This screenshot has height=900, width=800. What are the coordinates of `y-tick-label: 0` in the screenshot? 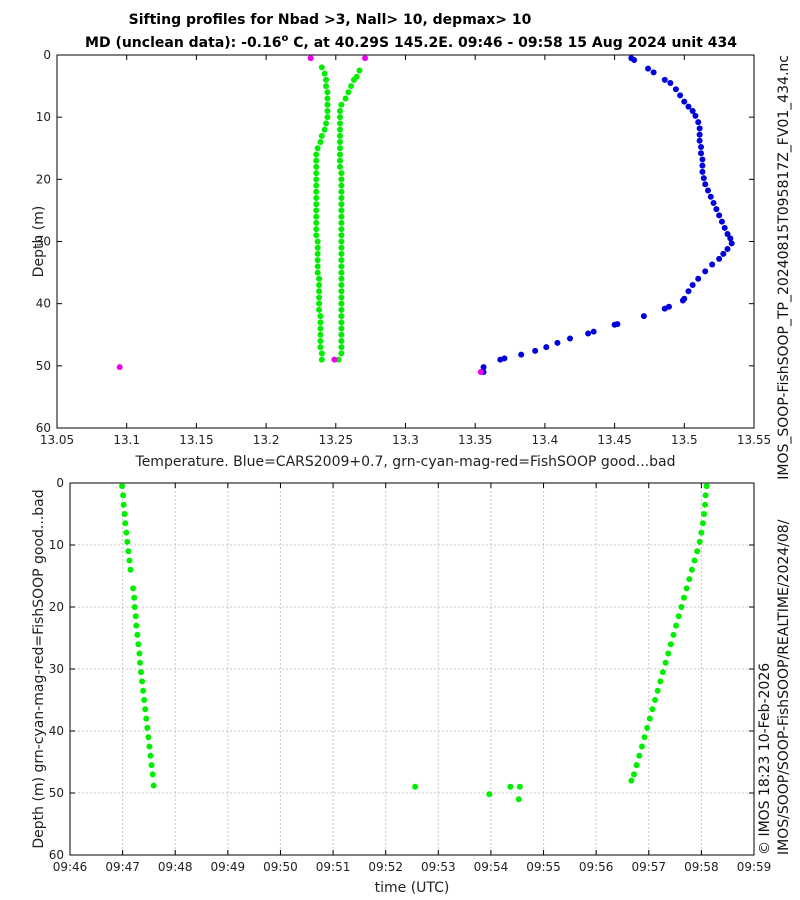 It's located at (60, 483).